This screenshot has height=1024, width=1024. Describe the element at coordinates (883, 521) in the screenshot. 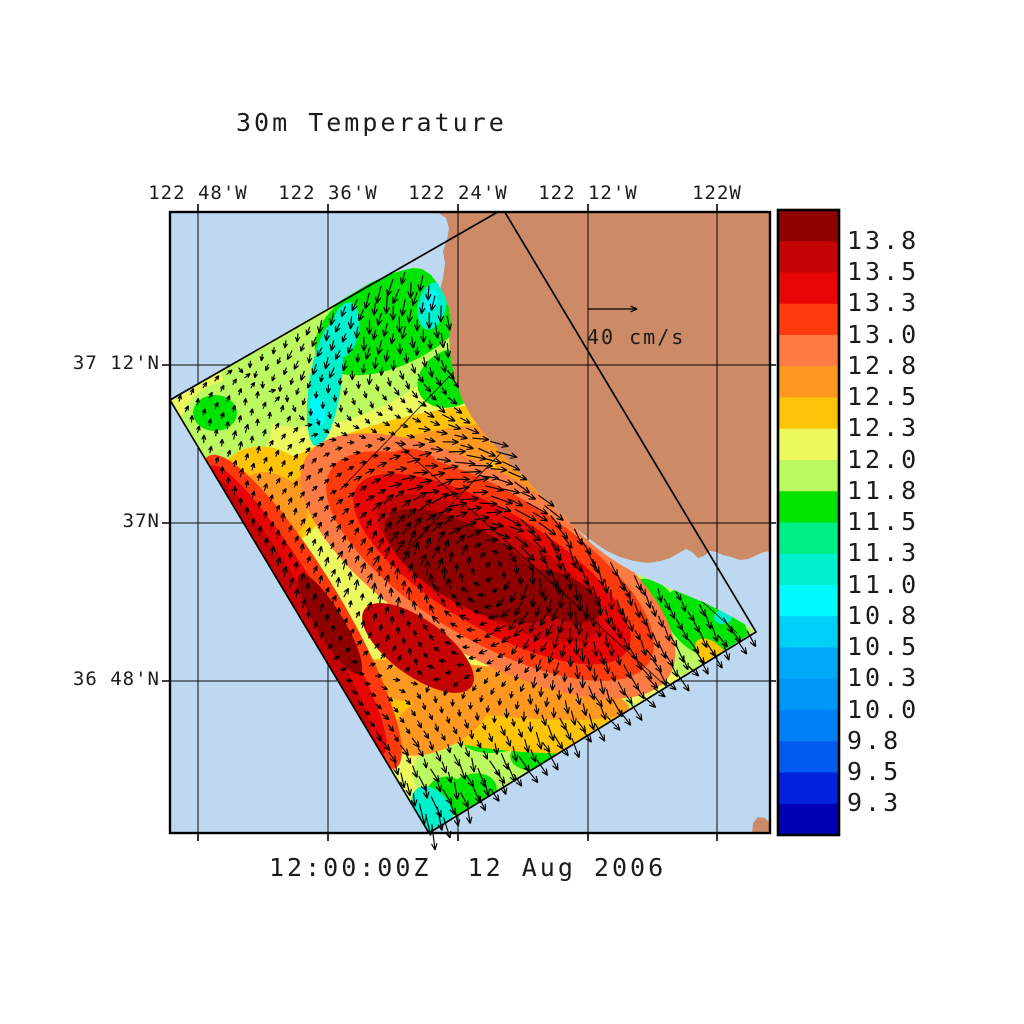

I see `colorbar-tick-label: 11.5` at that location.